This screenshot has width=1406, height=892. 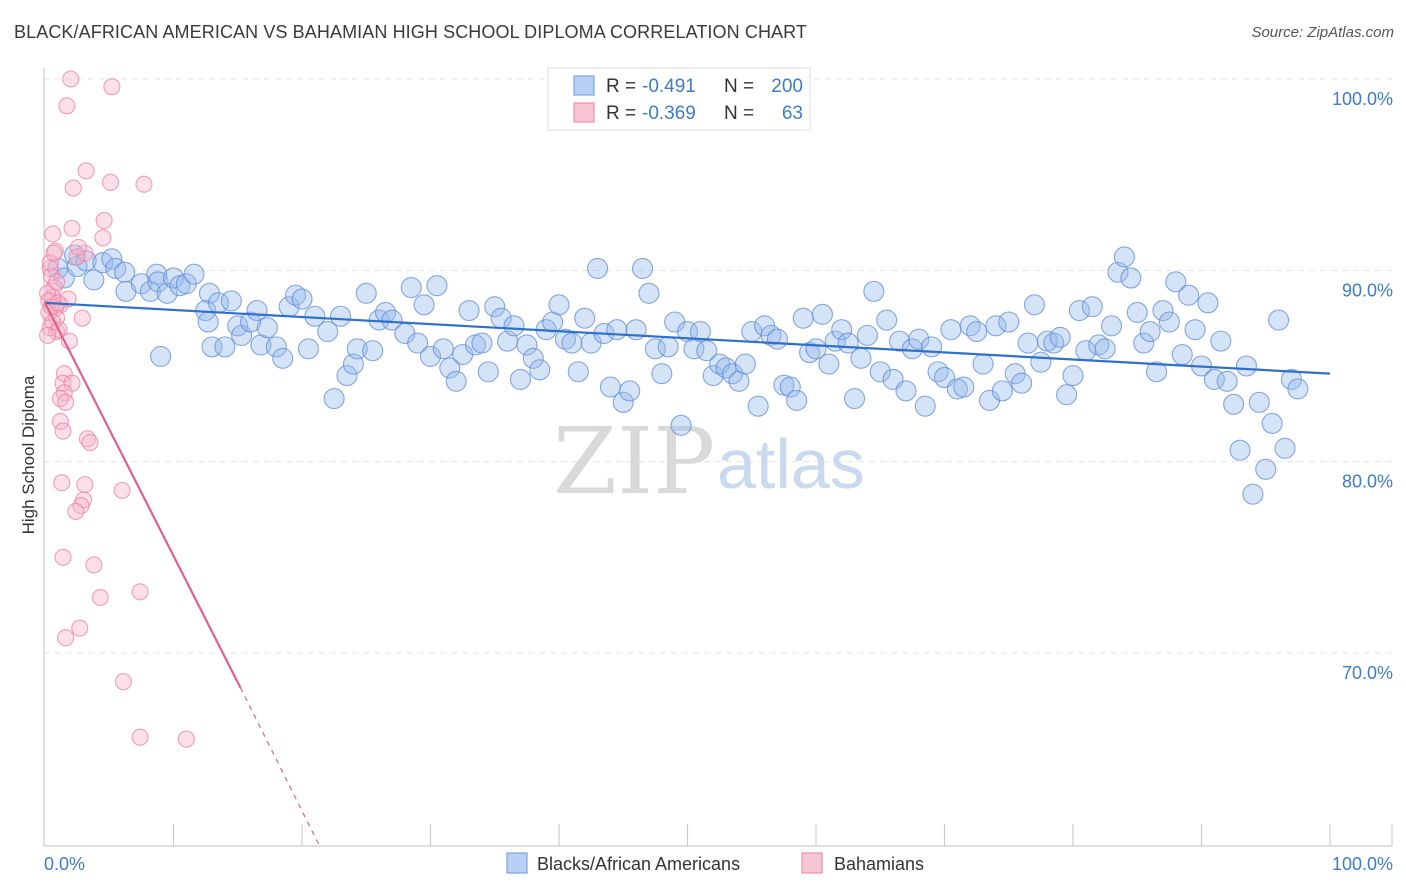 What do you see at coordinates (879, 864) in the screenshot?
I see `bottom-legend-label-bahamians: Bahamians` at bounding box center [879, 864].